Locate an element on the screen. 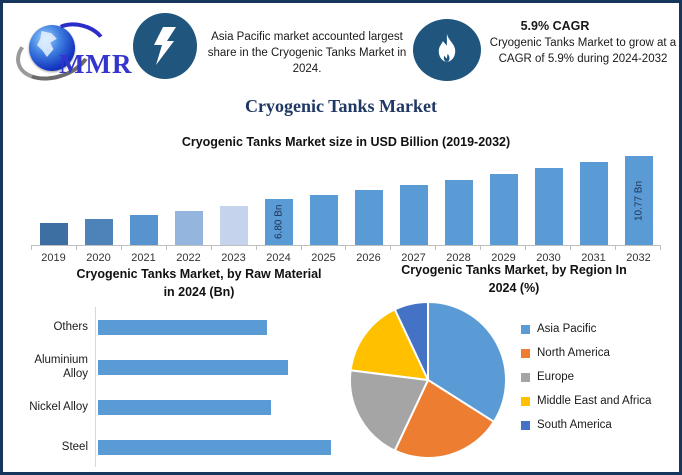 This screenshot has width=682, height=475. bar-column-2024: 6.80 Bn is located at coordinates (278, 199).